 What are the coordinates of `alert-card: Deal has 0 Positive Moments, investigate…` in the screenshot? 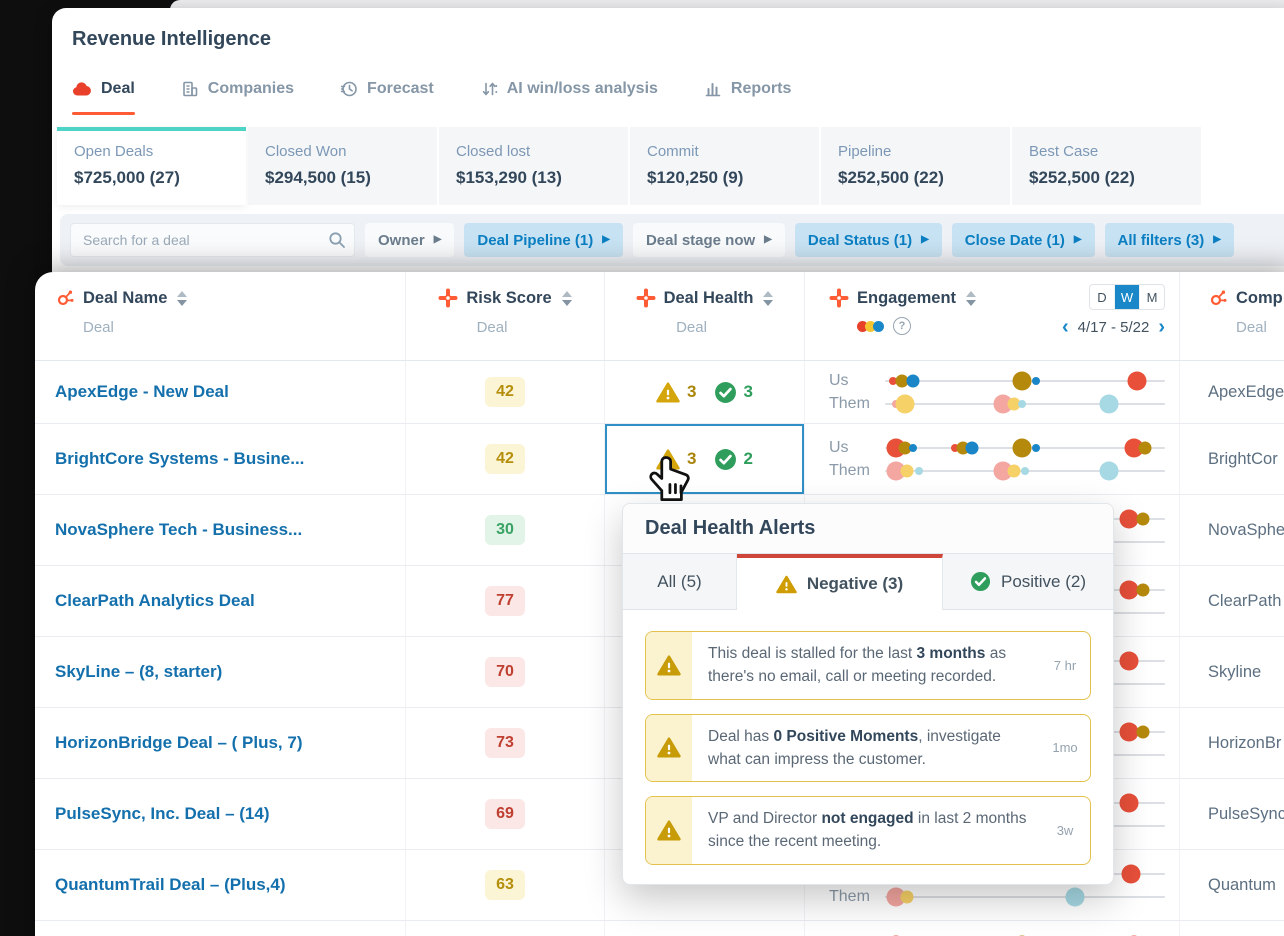 It's located at (868, 747).